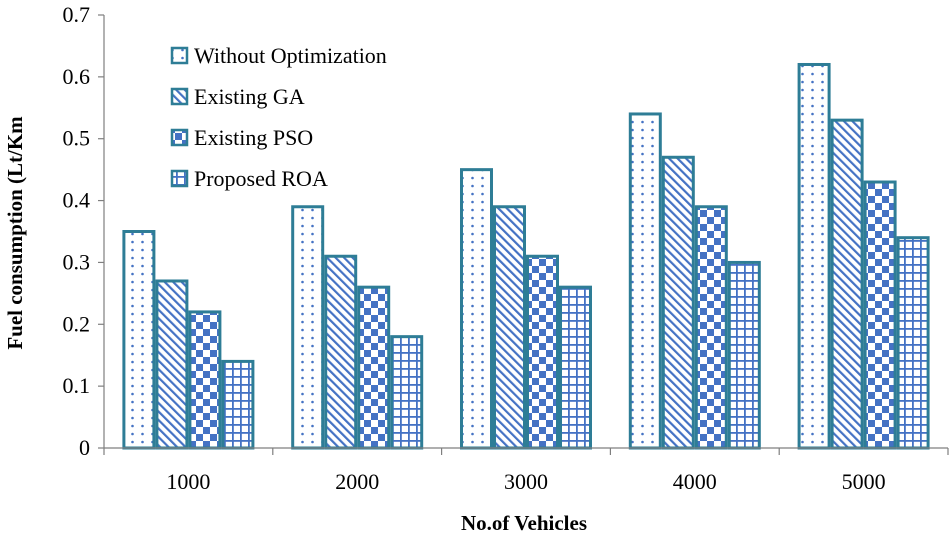  What do you see at coordinates (77, 76) in the screenshot?
I see `y-tick-label: 0.6` at bounding box center [77, 76].